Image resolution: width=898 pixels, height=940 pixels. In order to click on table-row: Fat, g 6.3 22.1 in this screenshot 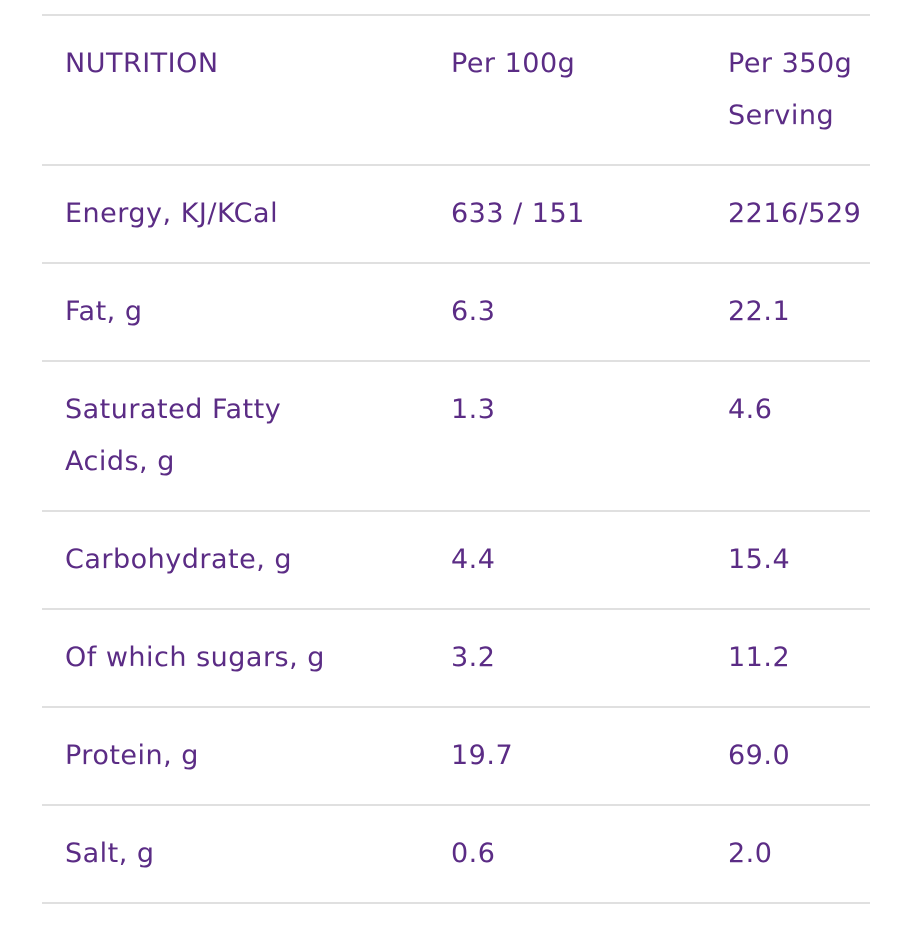, I will do `click(456, 312)`.